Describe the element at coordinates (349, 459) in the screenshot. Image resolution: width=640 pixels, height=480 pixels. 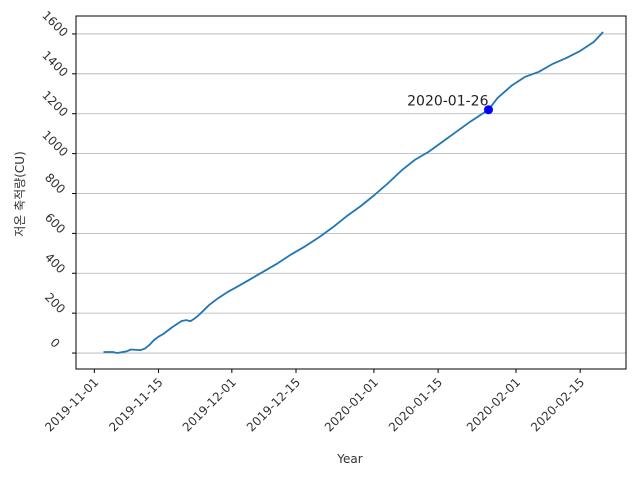
I see `x-axis-label: Year` at that location.